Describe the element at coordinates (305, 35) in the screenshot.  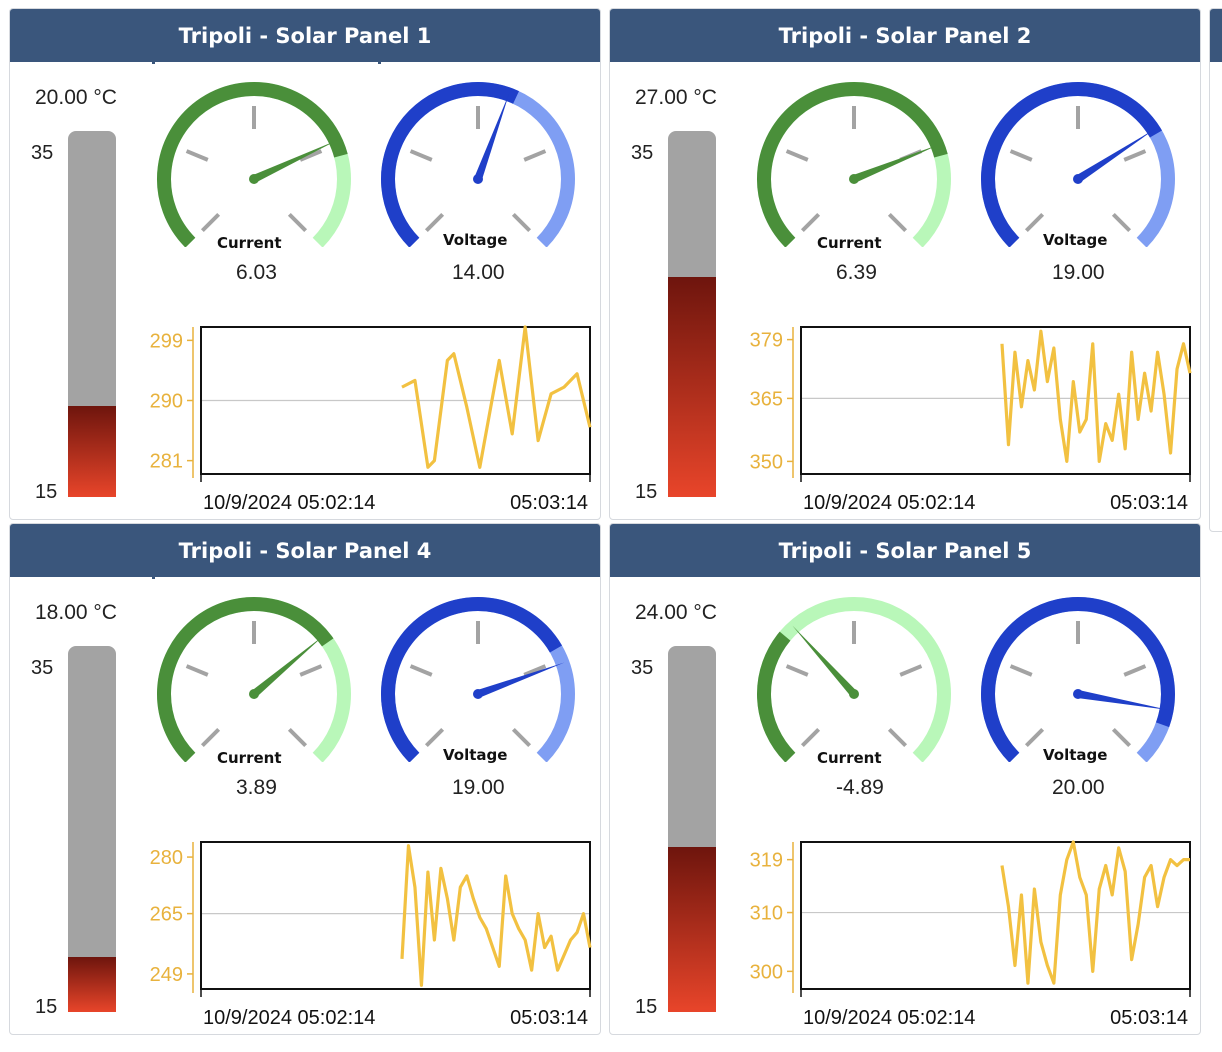
I see `panel-title: Tripoli - Solar Panel 1` at that location.